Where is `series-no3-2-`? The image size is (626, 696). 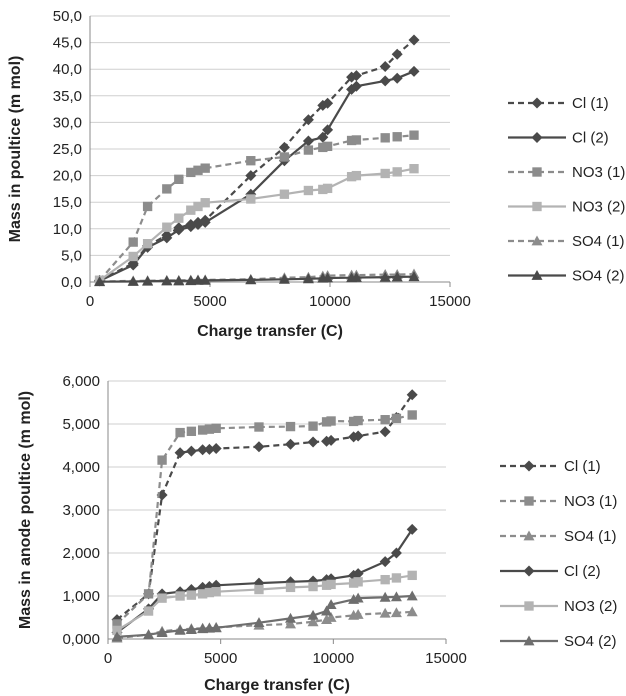 series-no3-2- is located at coordinates (264, 603).